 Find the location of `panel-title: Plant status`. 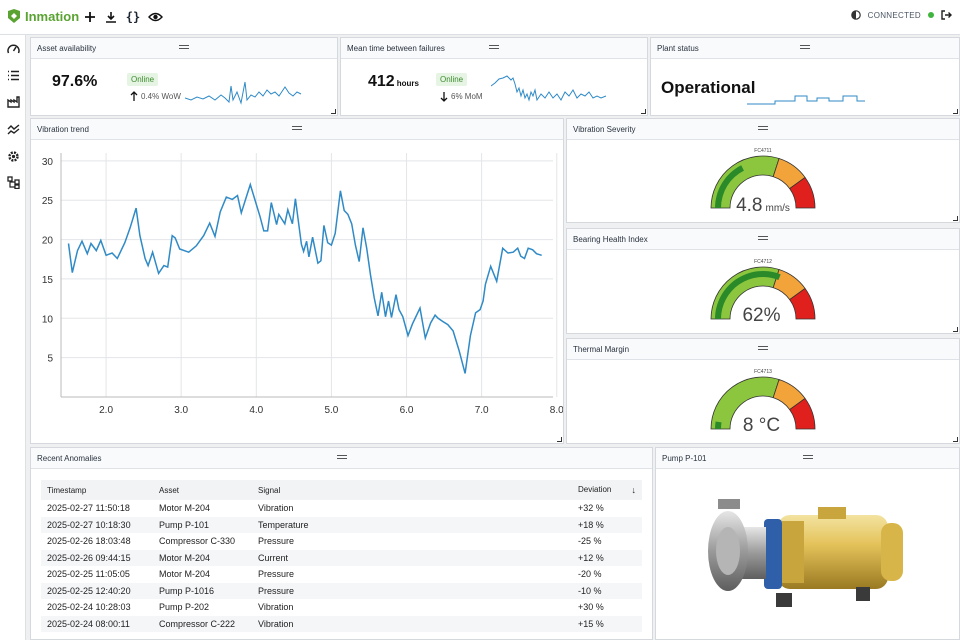

panel-title: Plant status is located at coordinates (678, 48).